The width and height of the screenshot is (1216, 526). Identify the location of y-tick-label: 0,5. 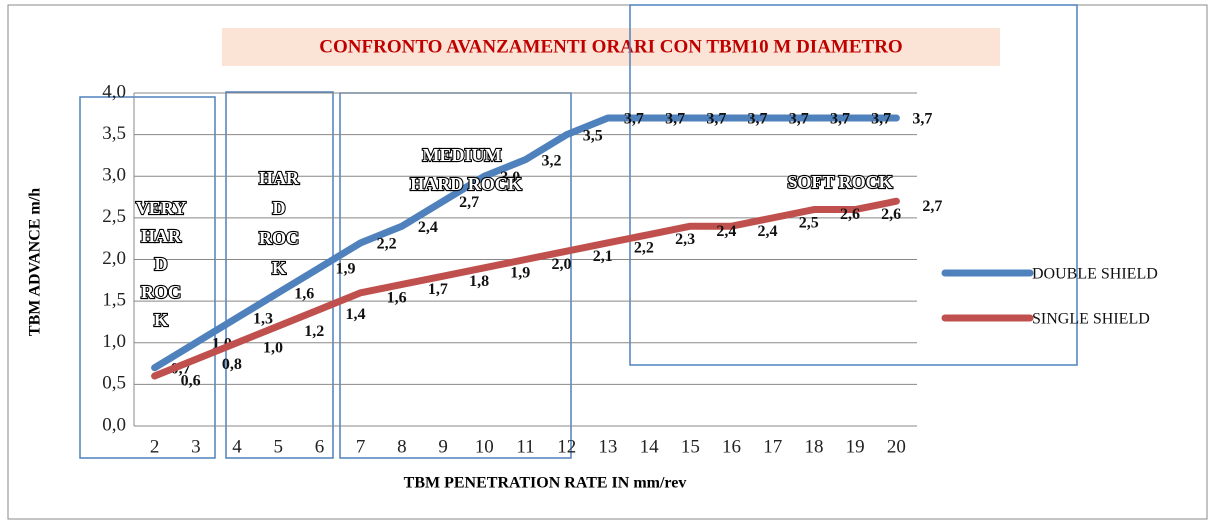
(114, 383).